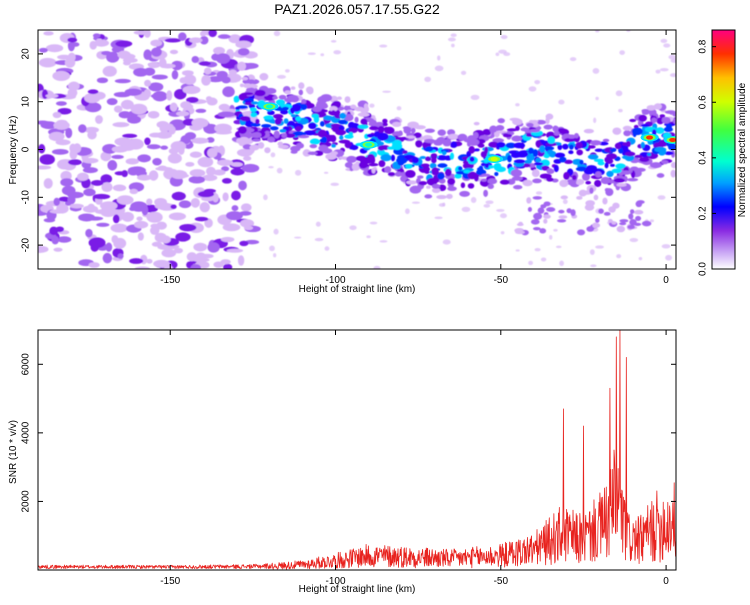  I want to click on spectrogram-x-tick-label: -100, so click(336, 280).